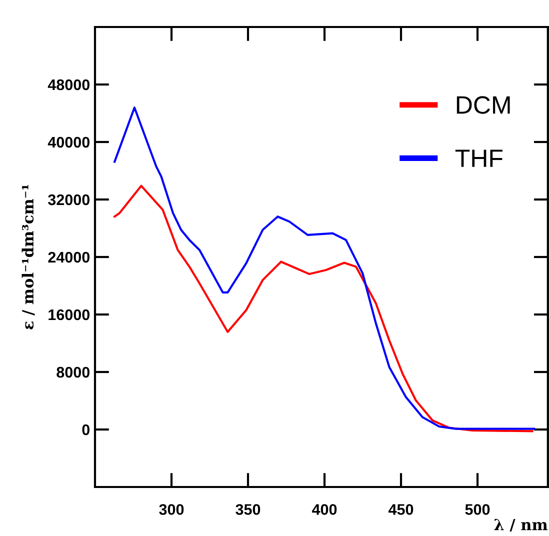  Describe the element at coordinates (69, 314) in the screenshot. I see `y-tick-label: 16000` at that location.